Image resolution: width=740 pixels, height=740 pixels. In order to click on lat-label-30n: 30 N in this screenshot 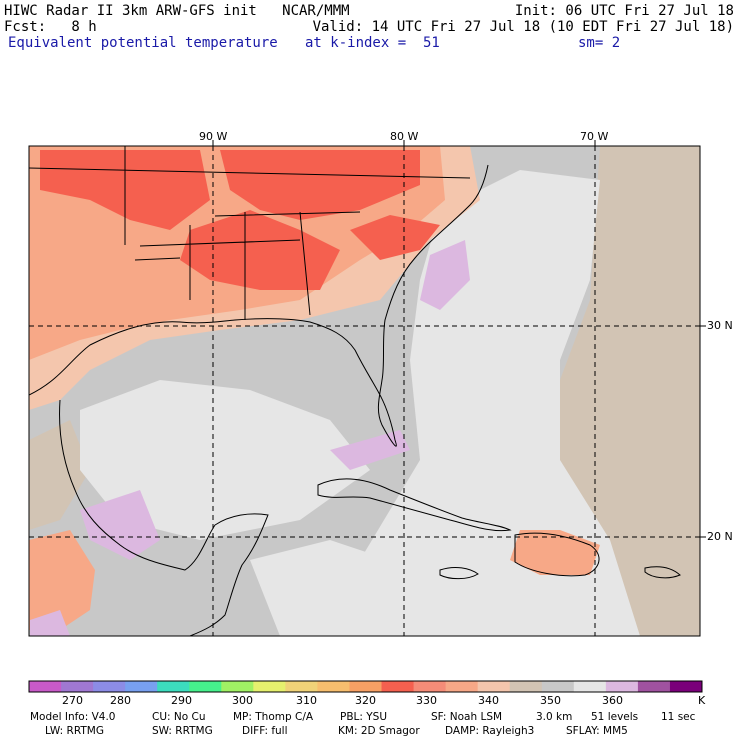, I will do `click(720, 325)`.